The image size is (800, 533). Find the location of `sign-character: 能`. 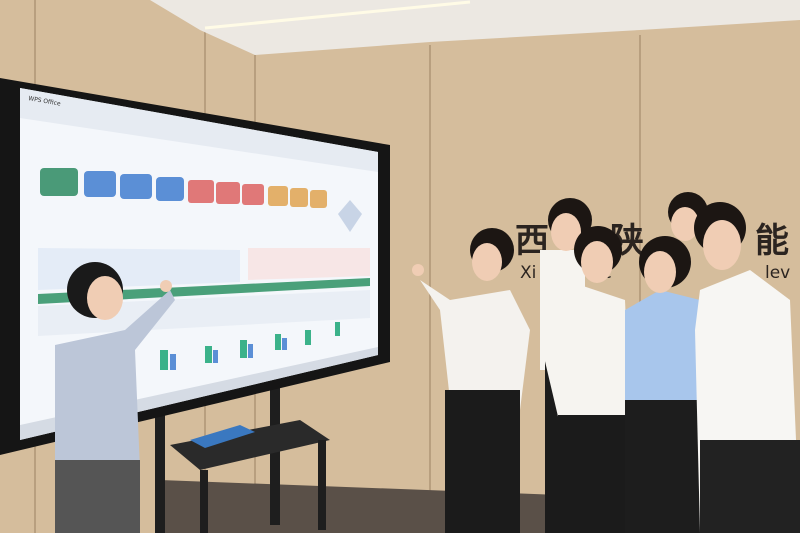

sign-character: 能 is located at coordinates (772, 241).